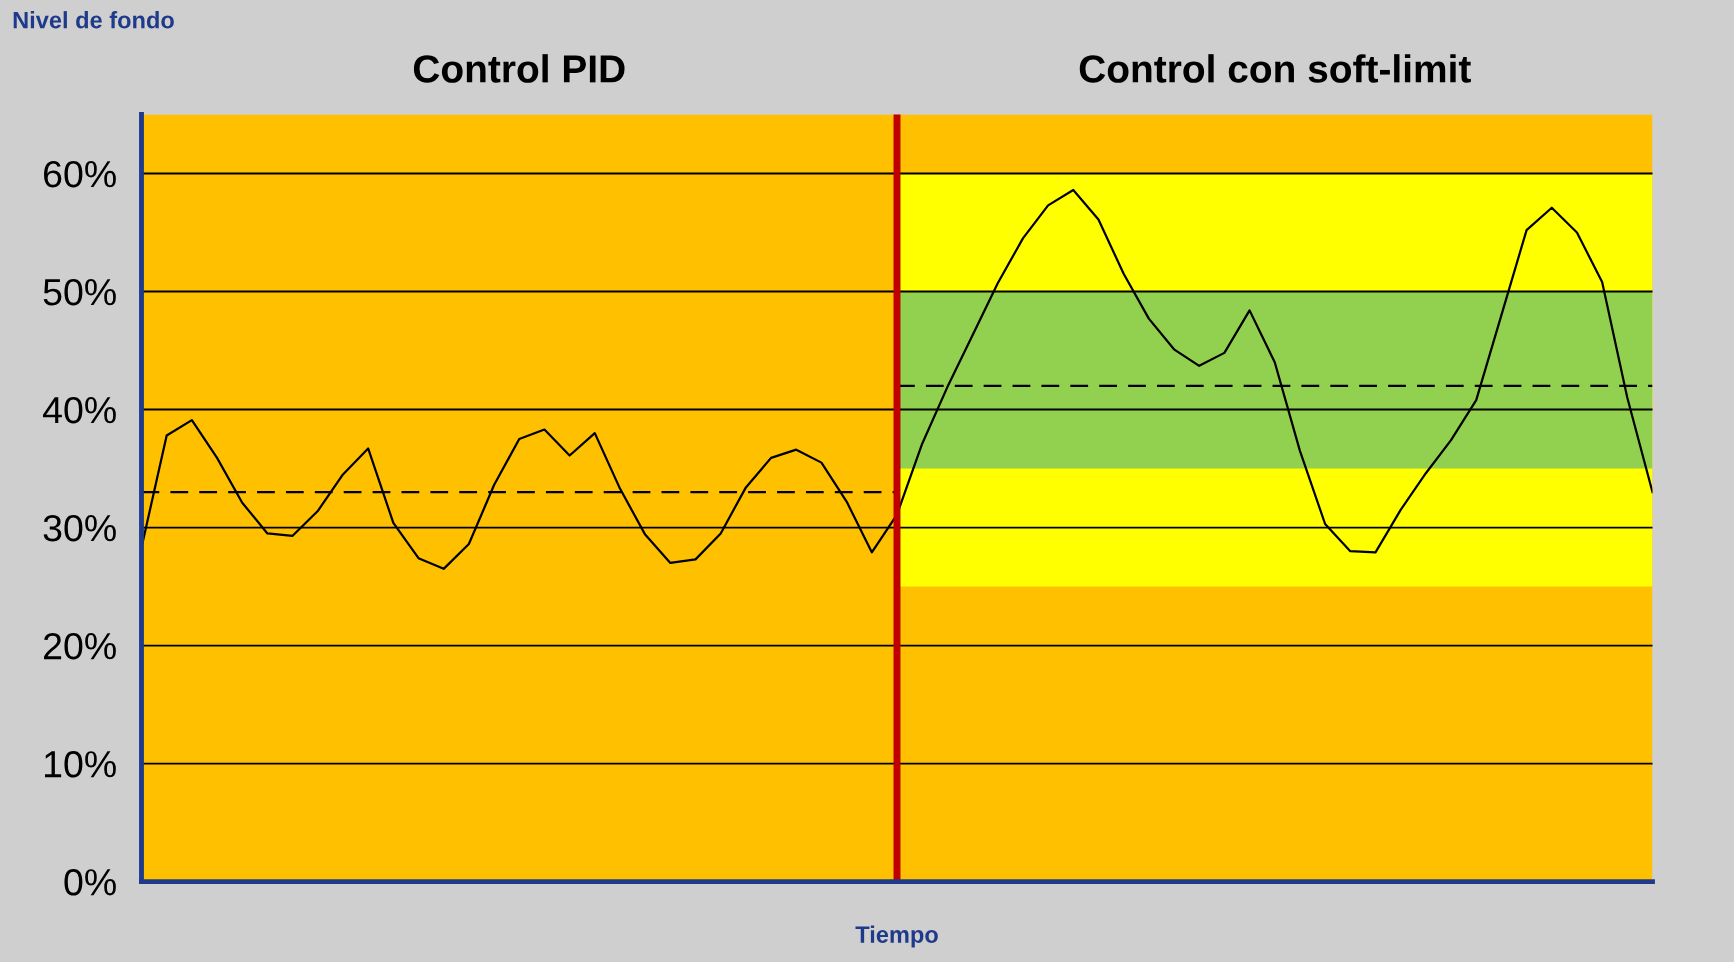 The width and height of the screenshot is (1734, 962). I want to click on y-tick-label: 60%, so click(80, 174).